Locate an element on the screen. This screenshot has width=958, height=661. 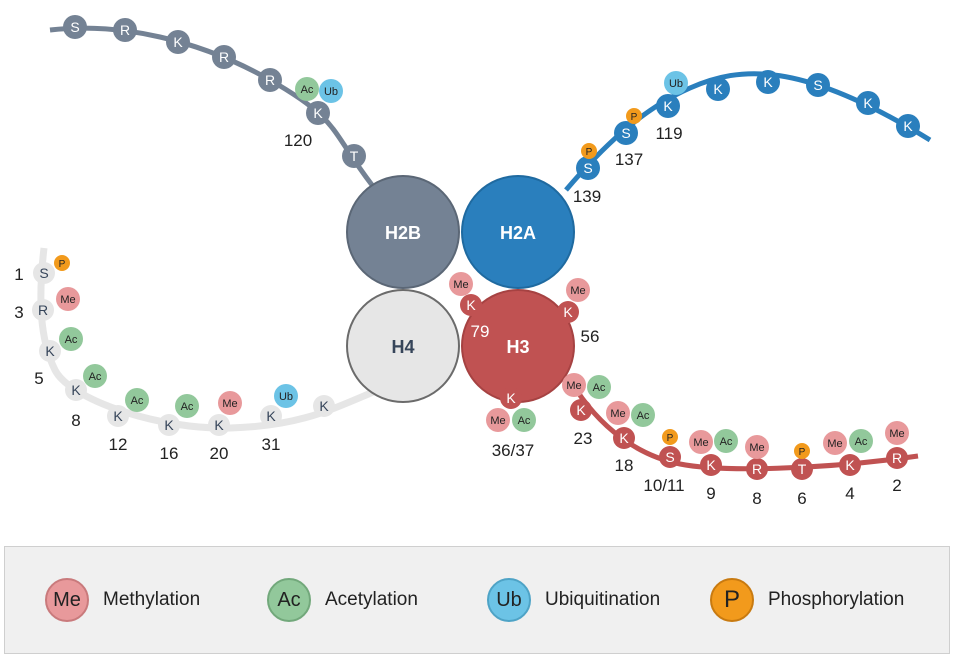
h3-label: H3 is located at coordinates (517, 347).